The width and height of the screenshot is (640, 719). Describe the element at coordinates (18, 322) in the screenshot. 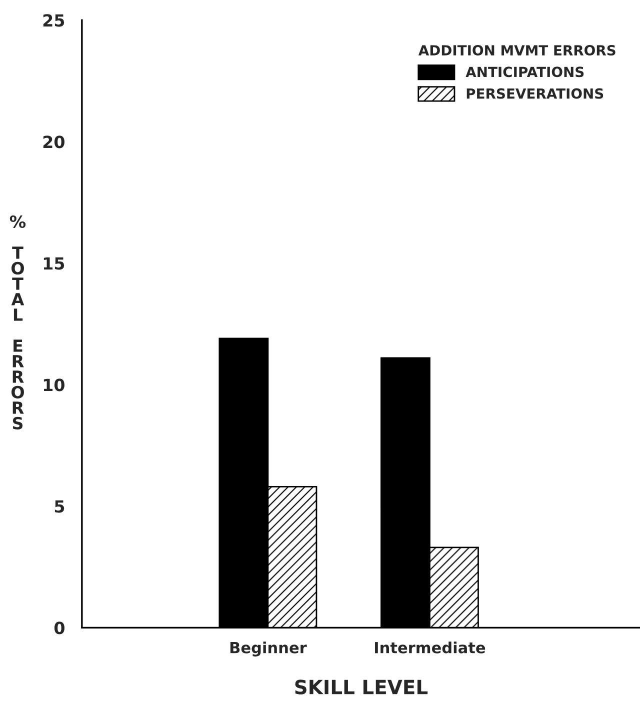

I see `text: % TOTAL ERRORS` at that location.